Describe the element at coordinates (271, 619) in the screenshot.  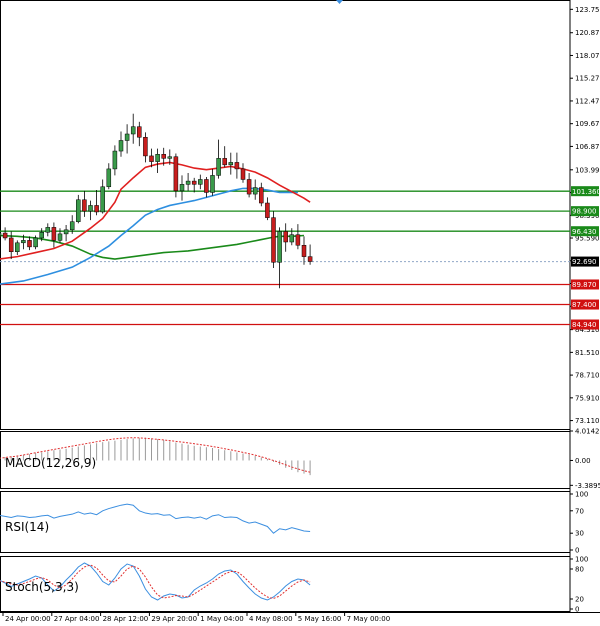
I see `xtick-label: 4 May 08:00` at that location.